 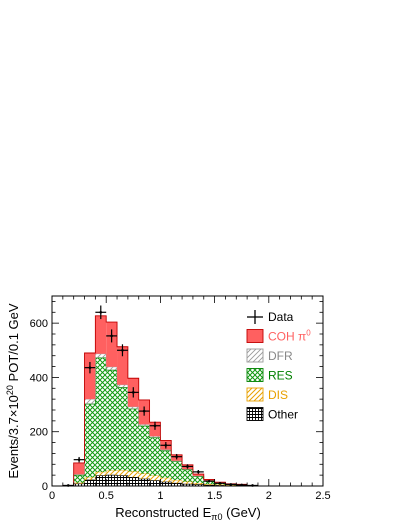 I want to click on legend-label: Data, so click(x=281, y=317).